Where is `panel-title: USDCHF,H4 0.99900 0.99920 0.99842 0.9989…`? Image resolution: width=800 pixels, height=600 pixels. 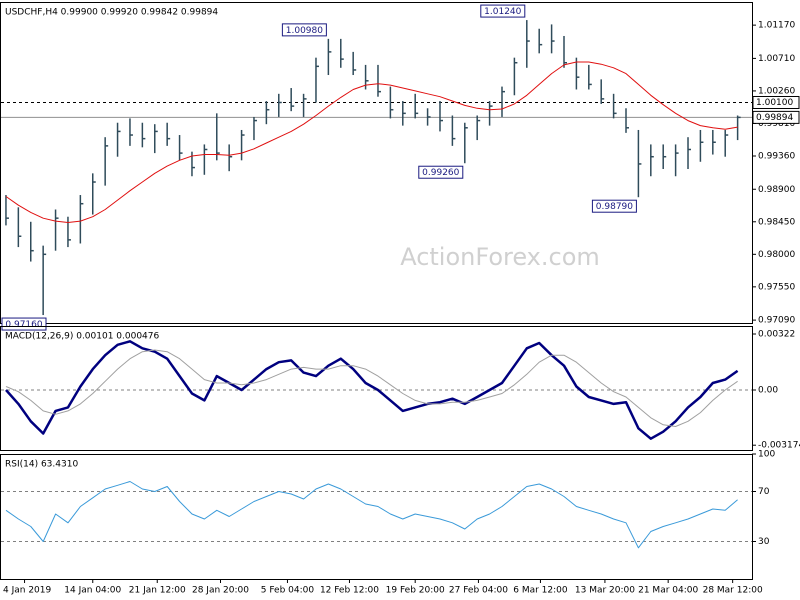 panel-title: USDCHF,H4 0.99900 0.99920 0.99842 0.9989… is located at coordinates (111, 13).